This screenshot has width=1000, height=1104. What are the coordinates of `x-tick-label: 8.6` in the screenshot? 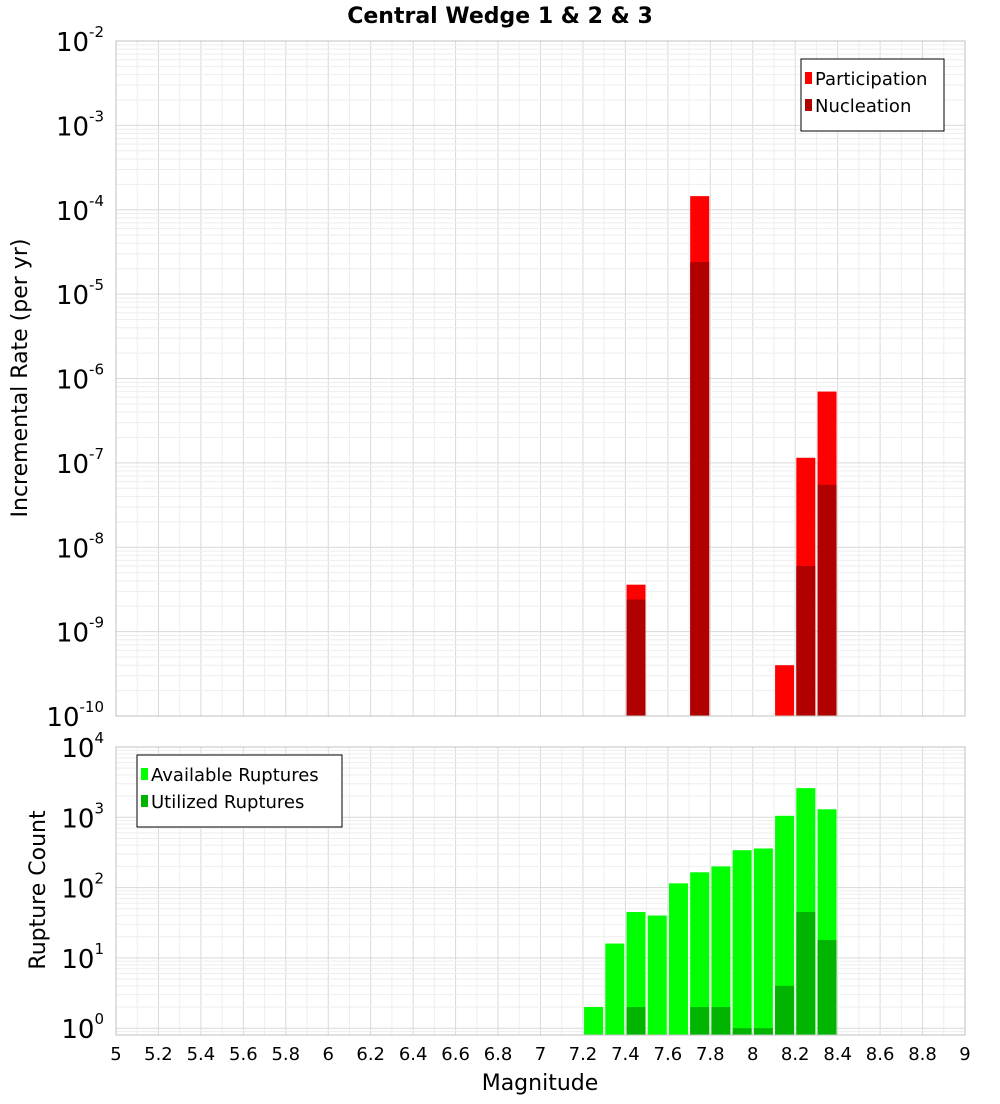 It's located at (880, 1054).